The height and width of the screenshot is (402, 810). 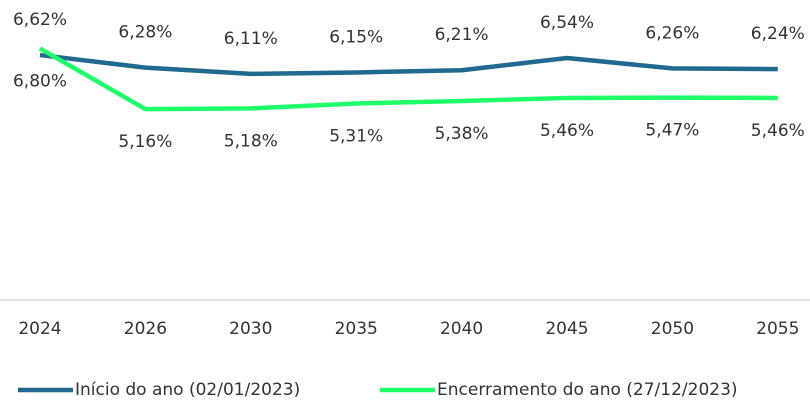 What do you see at coordinates (250, 329) in the screenshot?
I see `x-tick-label: 2030` at bounding box center [250, 329].